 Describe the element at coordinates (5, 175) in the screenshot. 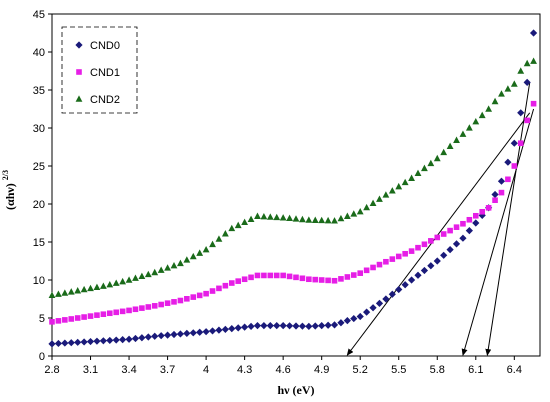

I see `y-axis-label-exponent: 2/3` at that location.